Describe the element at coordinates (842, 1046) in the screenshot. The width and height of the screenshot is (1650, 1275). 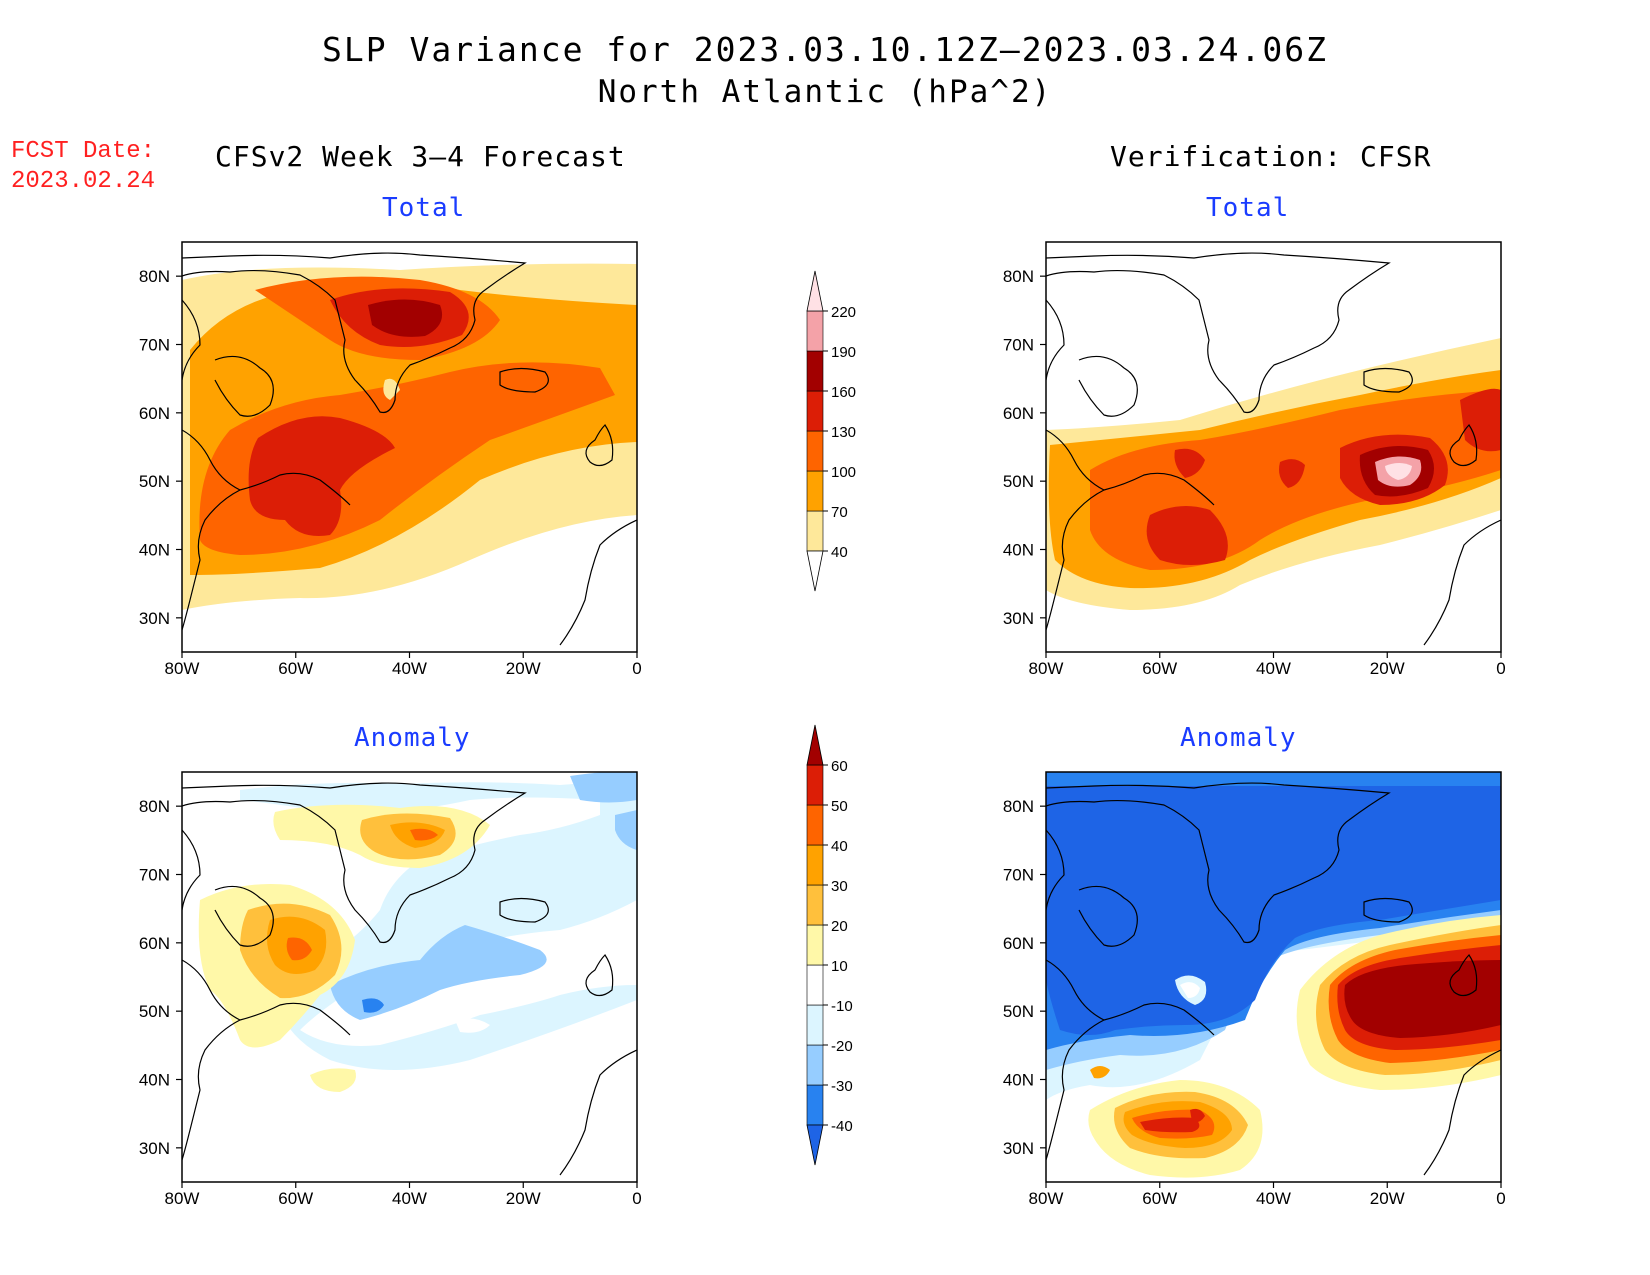
I see `colorbar-tick-label: -20` at that location.